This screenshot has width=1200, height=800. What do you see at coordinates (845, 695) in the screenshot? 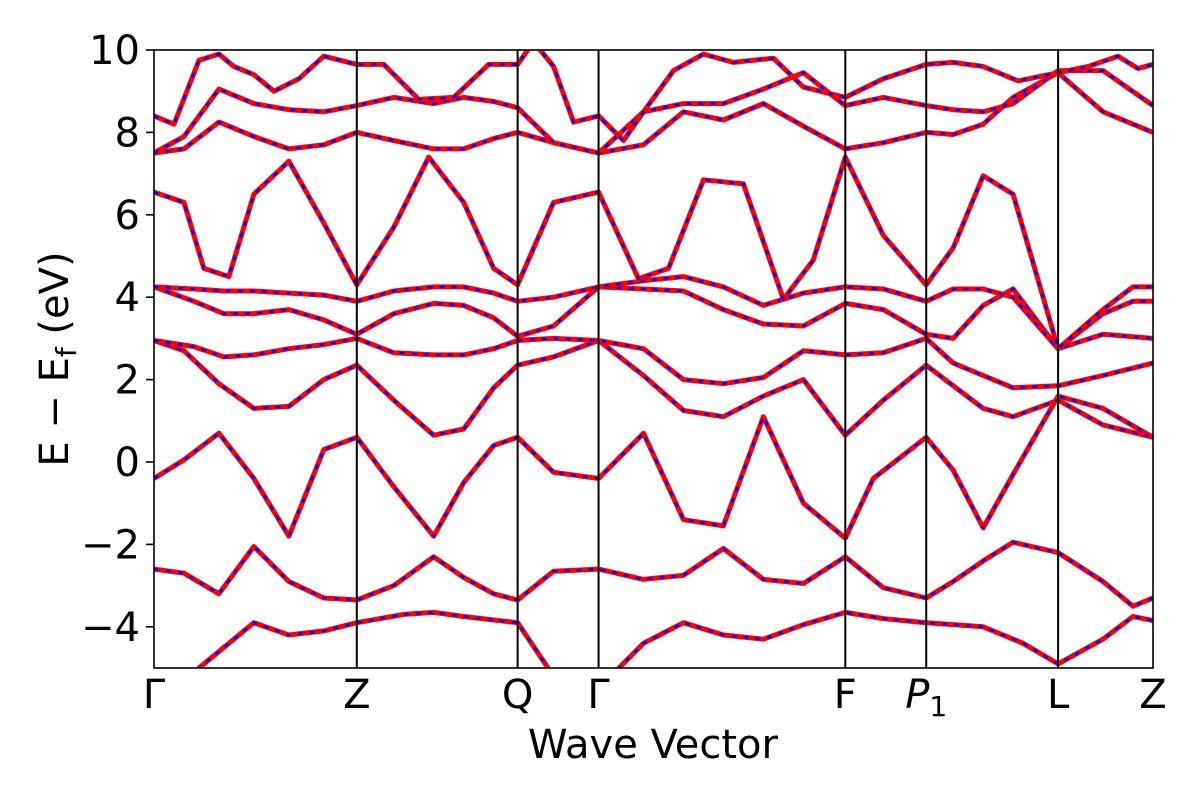
I see `x-tick-label-5: F` at bounding box center [845, 695].